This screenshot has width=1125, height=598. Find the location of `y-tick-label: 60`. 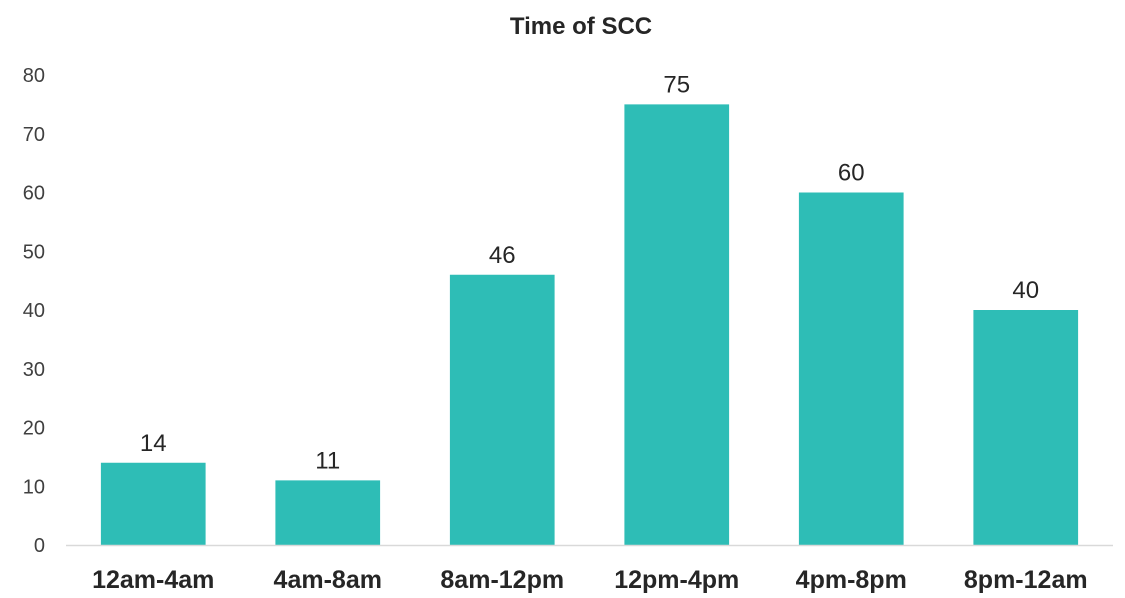

y-tick-label: 60 is located at coordinates (34, 194).